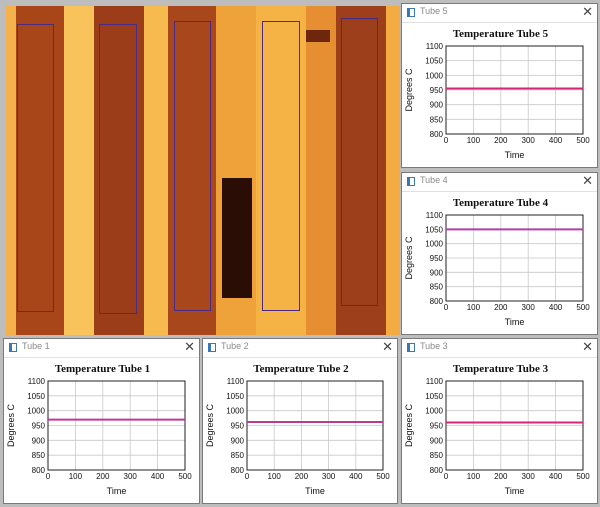 The image size is (600, 507). Describe the element at coordinates (101, 348) in the screenshot. I see `window-titlebar: Tube 1 ✕` at that location.